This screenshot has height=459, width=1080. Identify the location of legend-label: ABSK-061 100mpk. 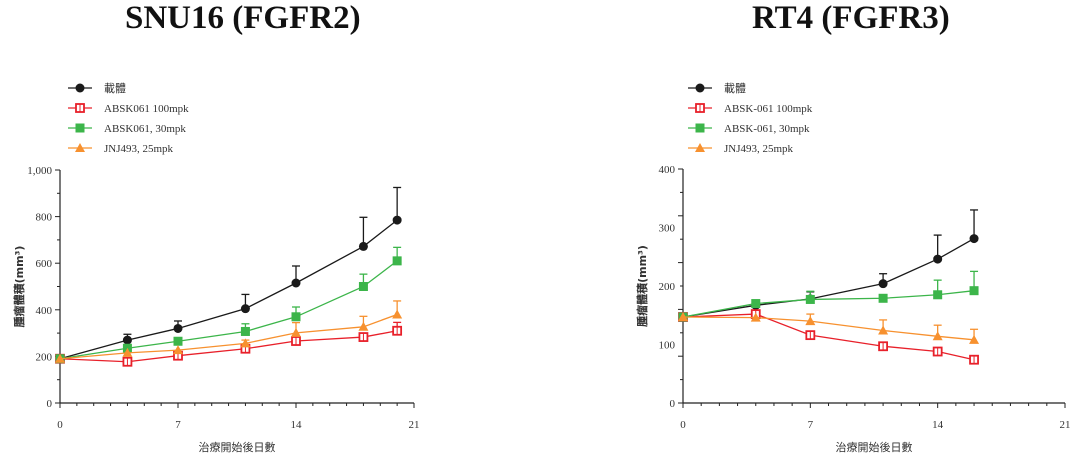
(768, 109).